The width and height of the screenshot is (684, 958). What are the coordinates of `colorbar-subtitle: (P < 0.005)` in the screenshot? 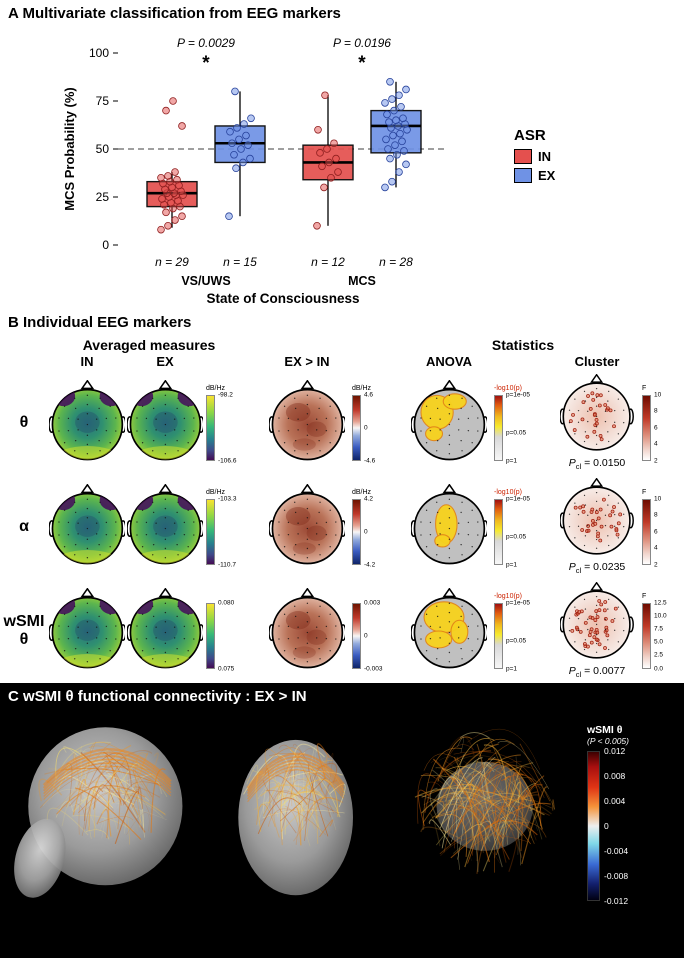 It's located at (608, 740).